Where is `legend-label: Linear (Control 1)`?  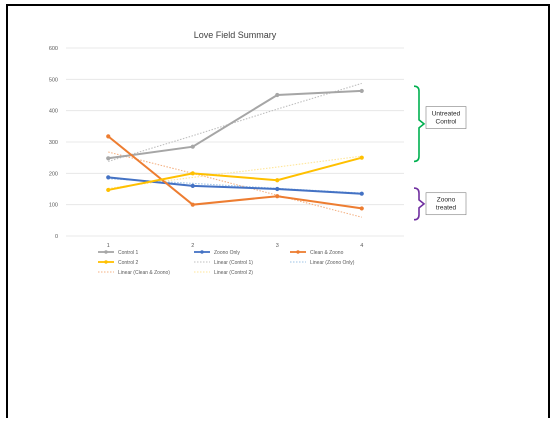 legend-label: Linear (Control 1) is located at coordinates (233, 263).